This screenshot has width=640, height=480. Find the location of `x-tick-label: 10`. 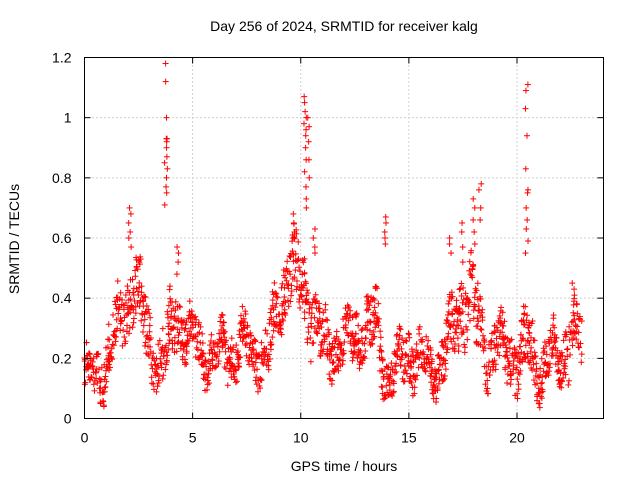

x-tick-label: 10 is located at coordinates (301, 438).